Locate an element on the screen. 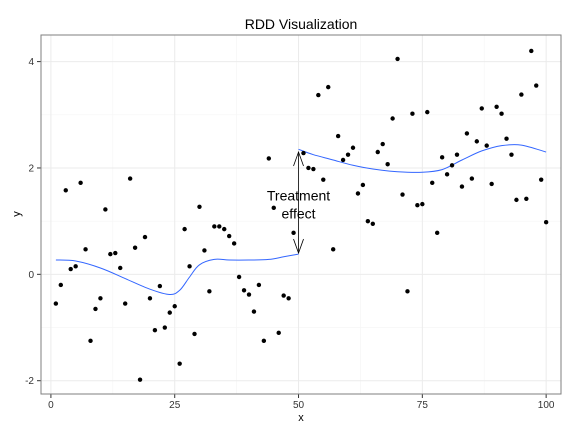 The height and width of the screenshot is (432, 576). fit-line-right is located at coordinates (422, 158).